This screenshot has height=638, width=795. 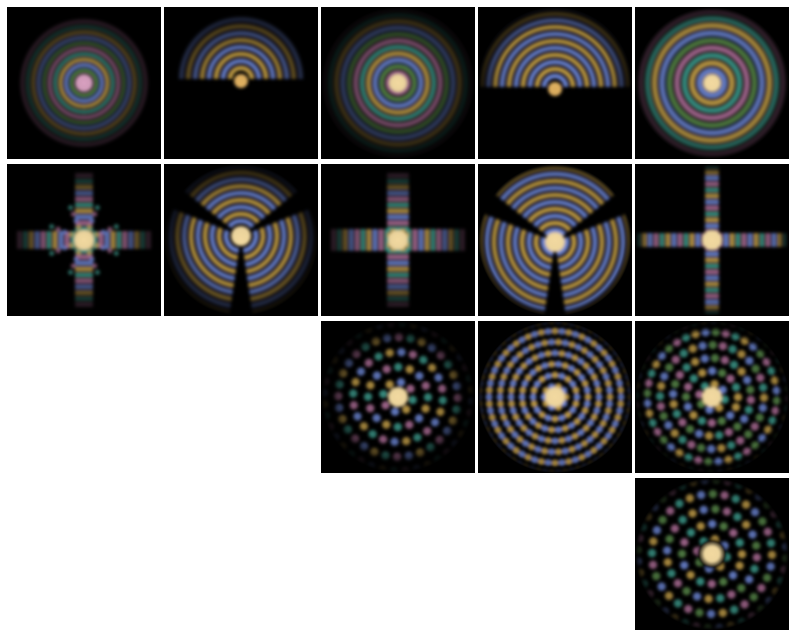 I want to click on pattern-tile-lattice-dense, so click(x=712, y=397).